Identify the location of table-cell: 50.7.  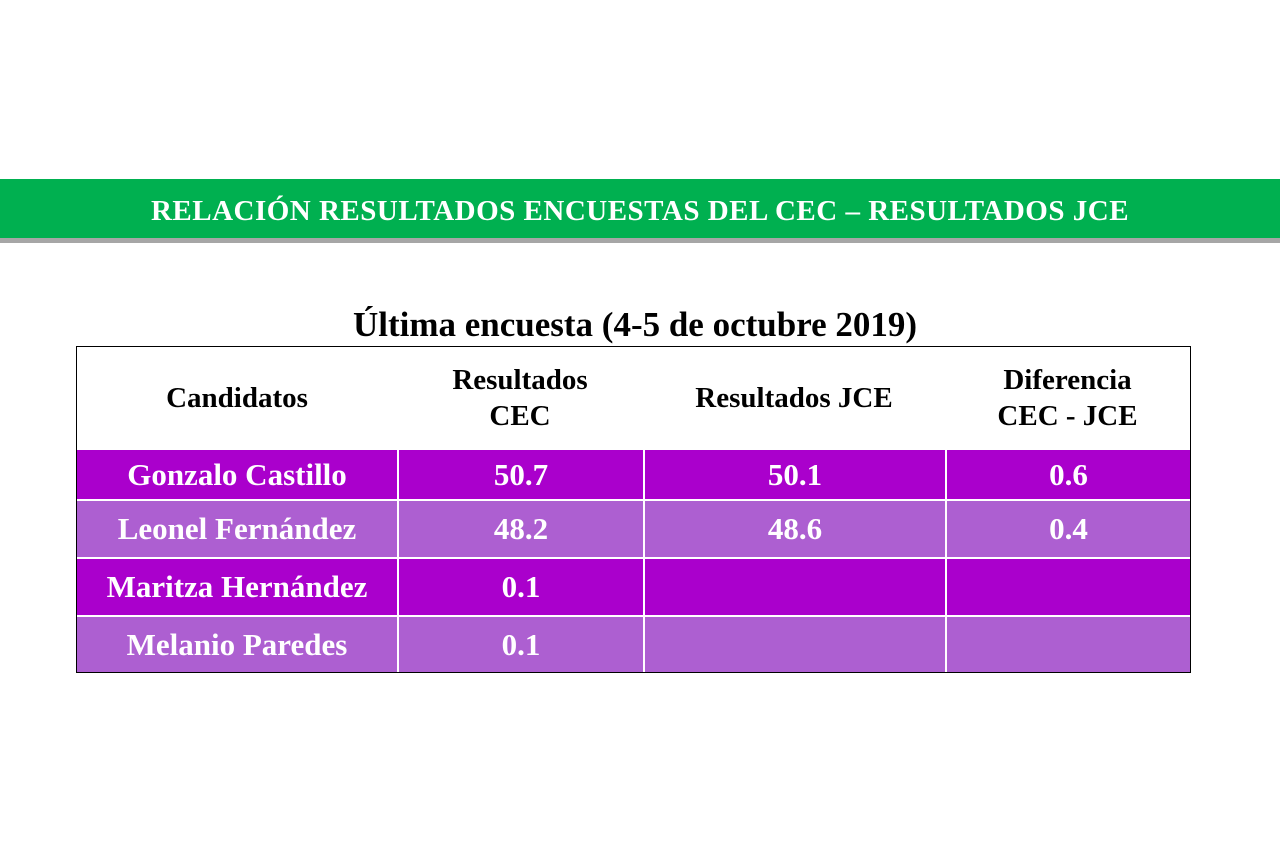
(520, 473).